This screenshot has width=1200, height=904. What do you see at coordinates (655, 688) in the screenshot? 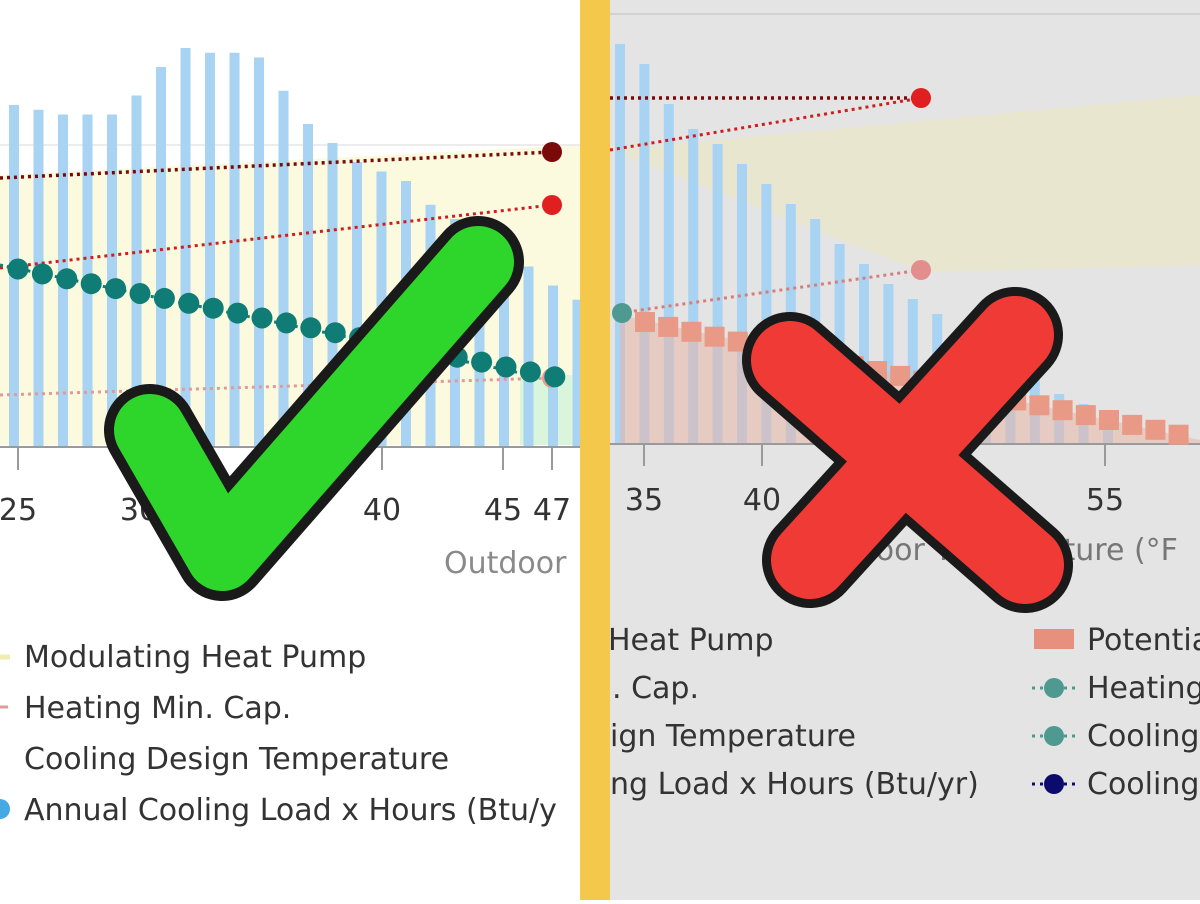
I see `right-legend-left-2: . Cap.` at bounding box center [655, 688].